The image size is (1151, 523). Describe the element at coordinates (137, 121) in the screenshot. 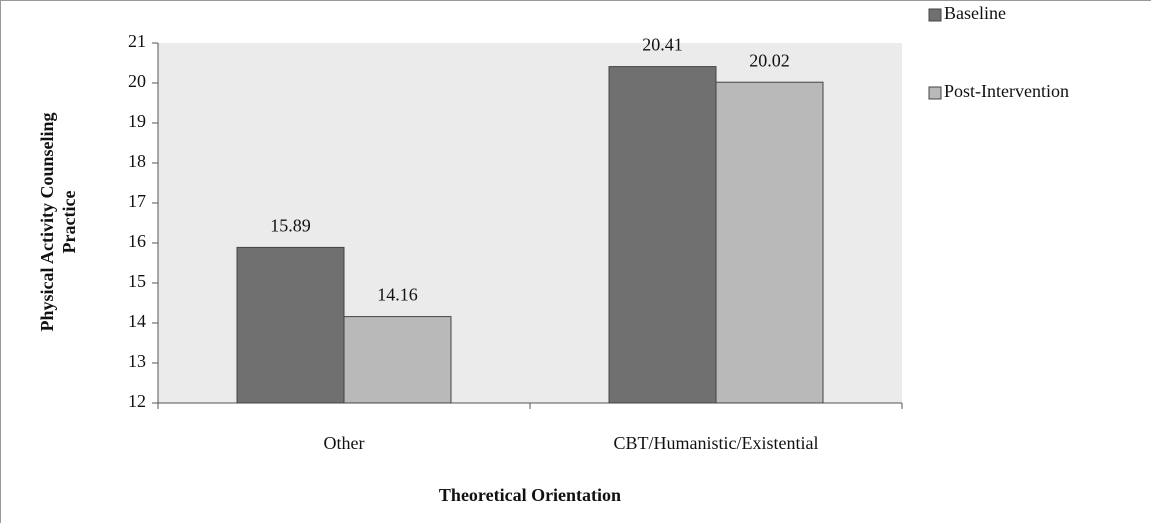

I see `y-tick-label: 19` at that location.